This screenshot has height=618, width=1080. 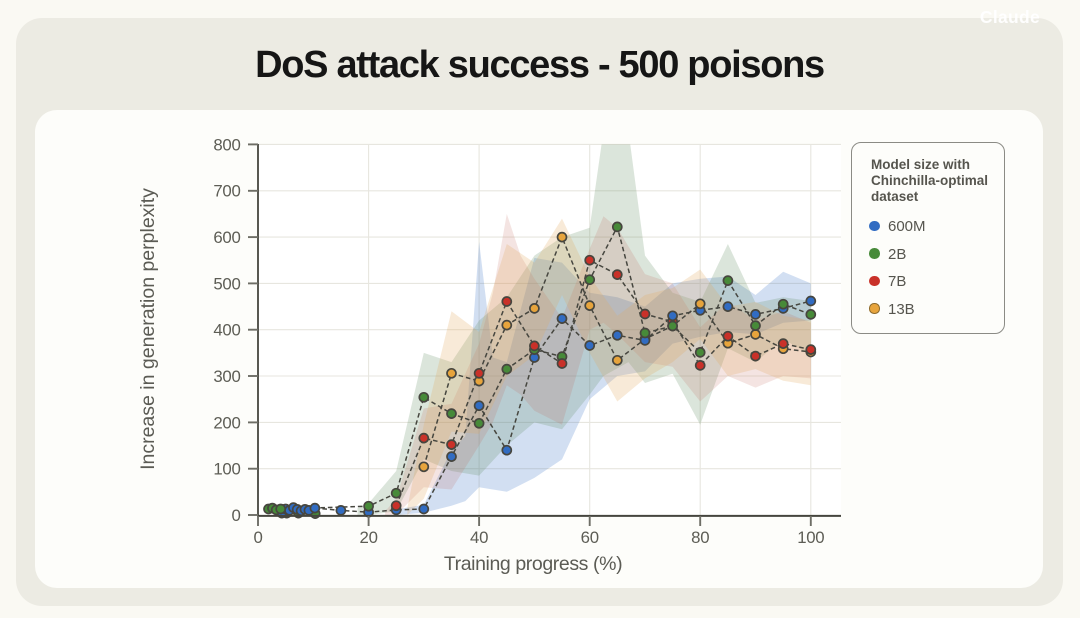 What do you see at coordinates (148, 329) in the screenshot?
I see `svg-text:Increase in generation perplex: Increase in generation perplexity` at bounding box center [148, 329].